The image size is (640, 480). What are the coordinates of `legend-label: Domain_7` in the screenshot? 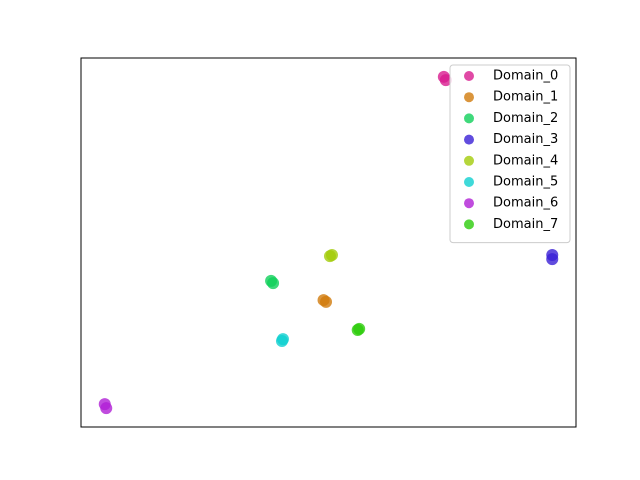 It's located at (525, 224).